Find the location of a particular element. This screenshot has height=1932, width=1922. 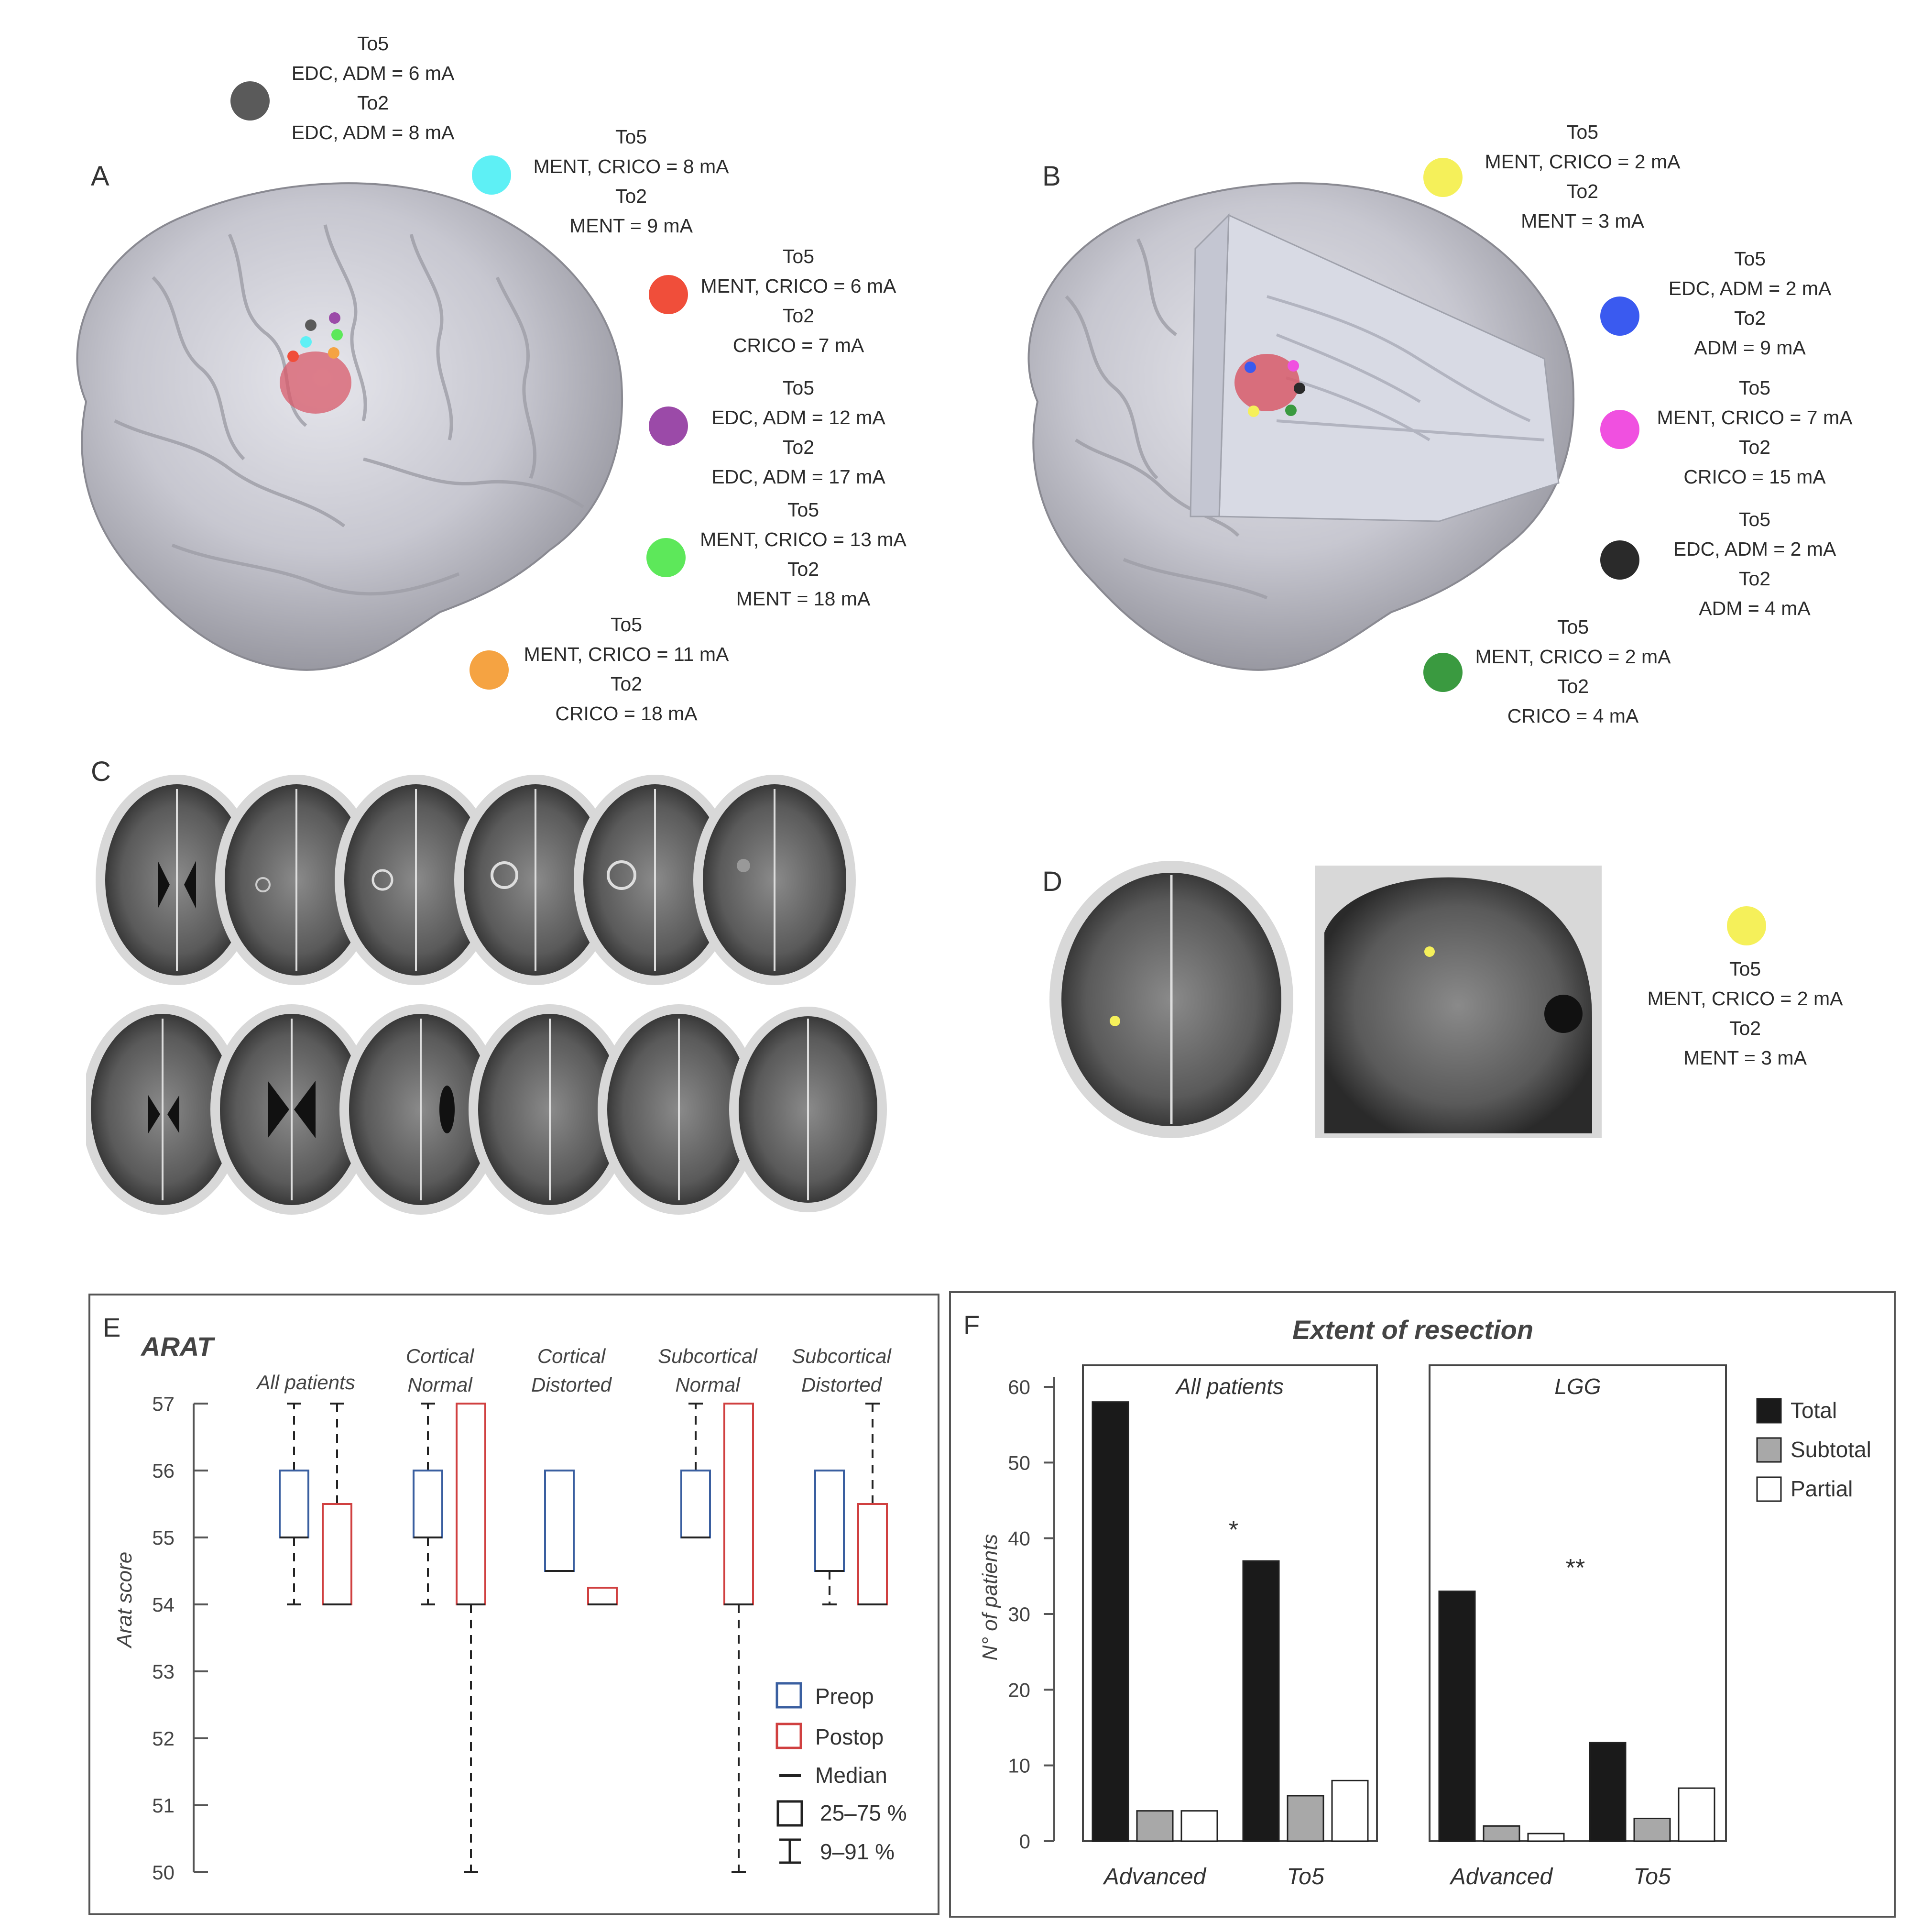

legend-swatch-subtotal is located at coordinates (1769, 1450).